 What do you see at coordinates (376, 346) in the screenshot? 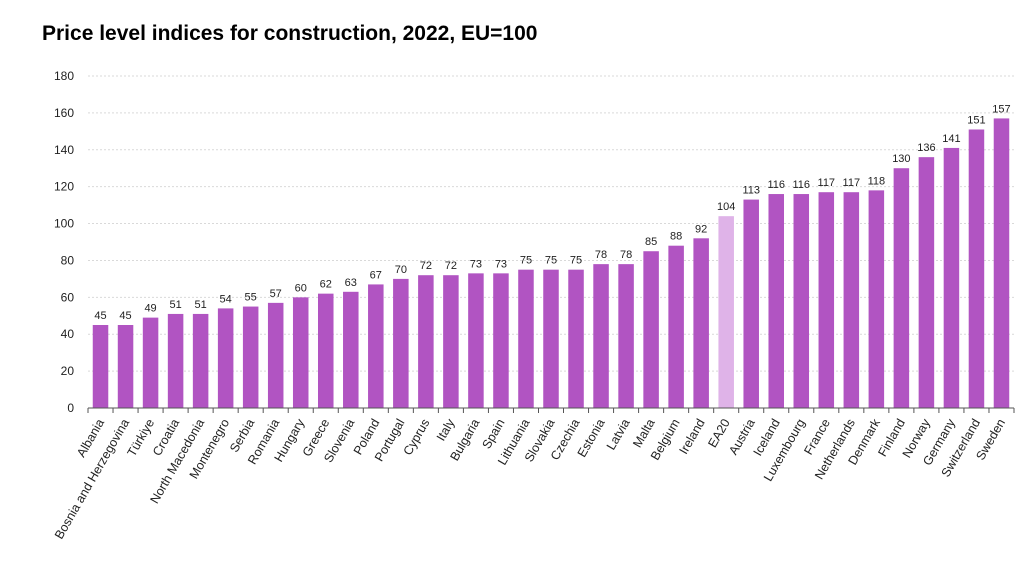
I see `bar-poland` at bounding box center [376, 346].